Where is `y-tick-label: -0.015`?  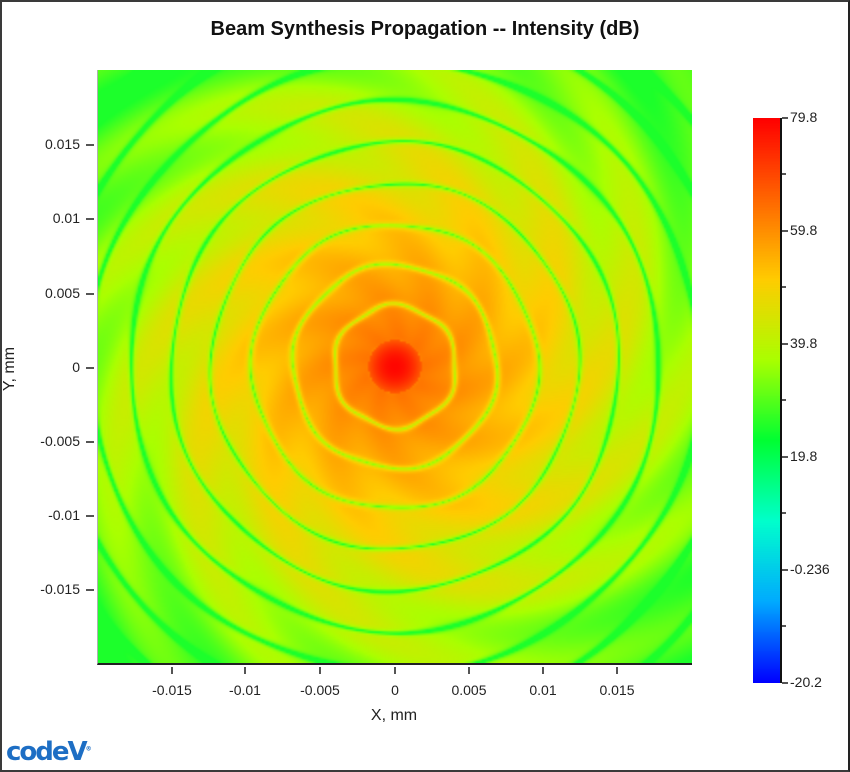
y-tick-label: -0.015 is located at coordinates (60, 589).